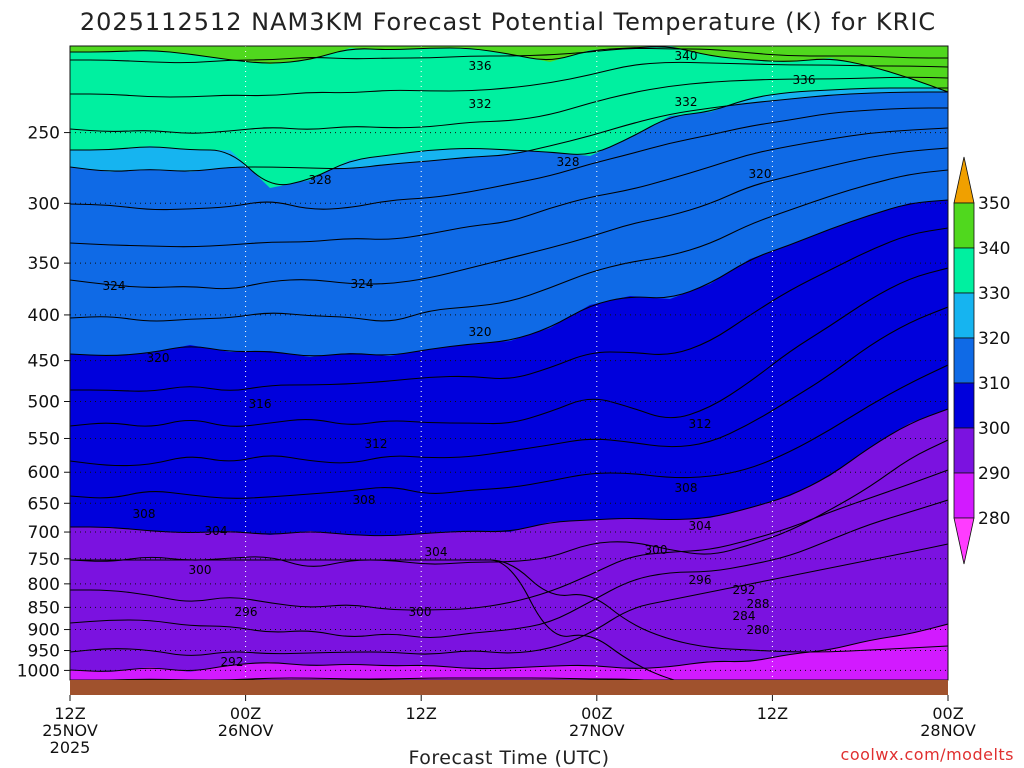 This screenshot has height=768, width=1024. What do you see at coordinates (70, 747) in the screenshot?
I see `x-tick-year: 2025` at bounding box center [70, 747].